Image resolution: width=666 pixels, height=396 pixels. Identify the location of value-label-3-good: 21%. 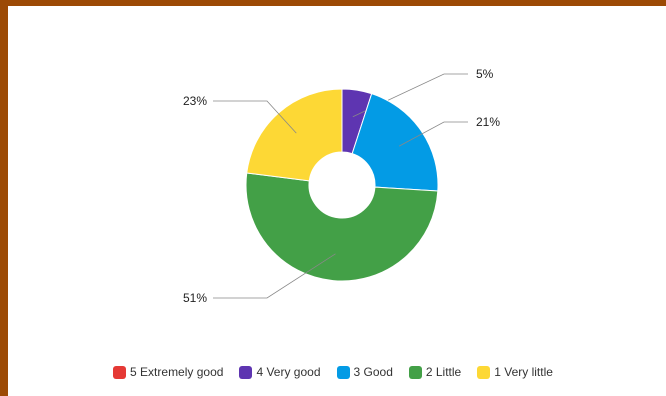
(488, 122).